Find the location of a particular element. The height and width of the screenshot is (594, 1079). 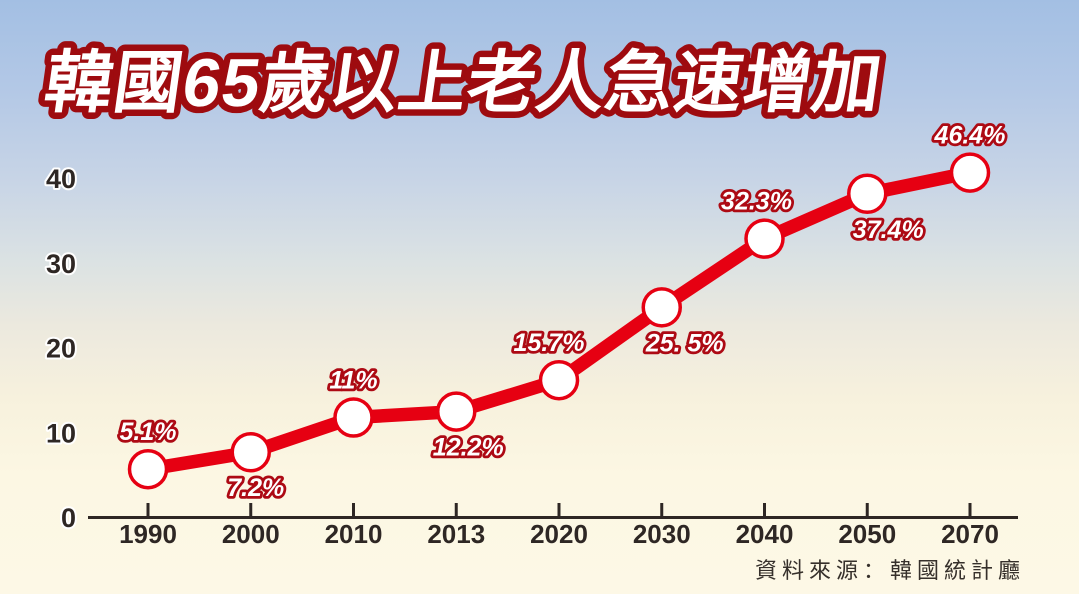

x-axis-label: 2013 is located at coordinates (456, 534).